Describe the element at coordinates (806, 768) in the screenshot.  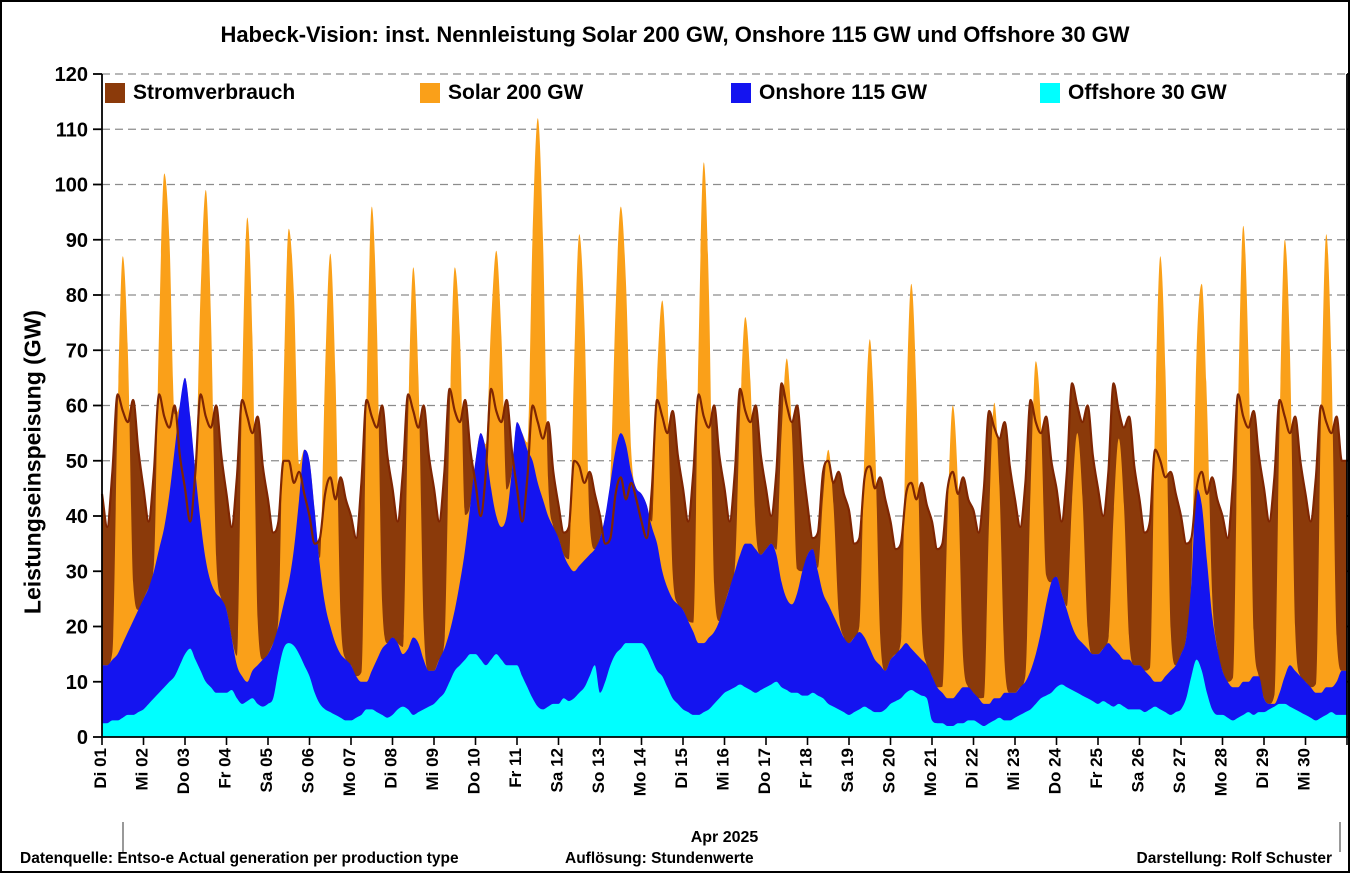
I see `x-tick-label: Fr 18` at that location.